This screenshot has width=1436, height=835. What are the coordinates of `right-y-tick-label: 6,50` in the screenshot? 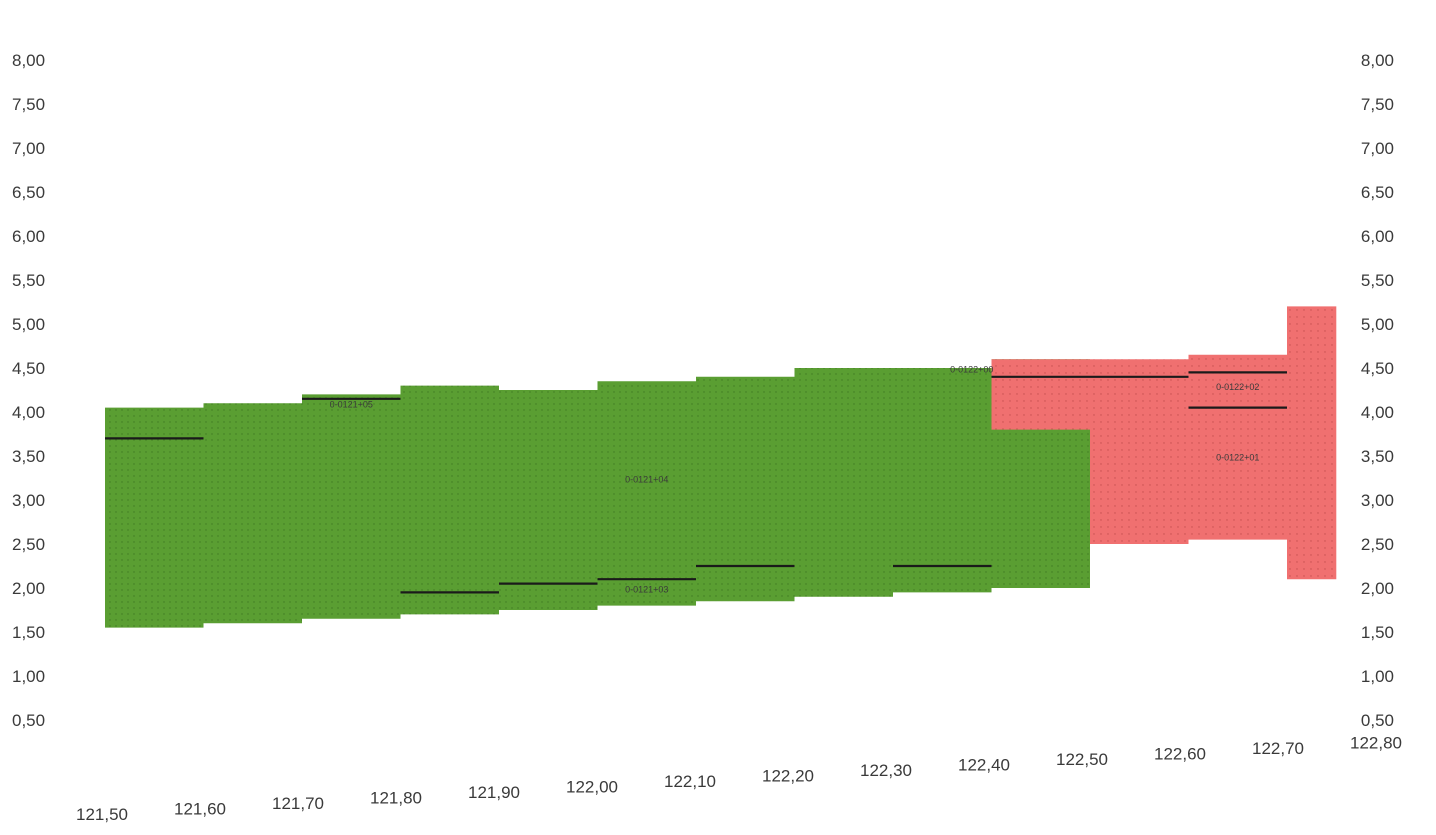 It's located at (1377, 192).